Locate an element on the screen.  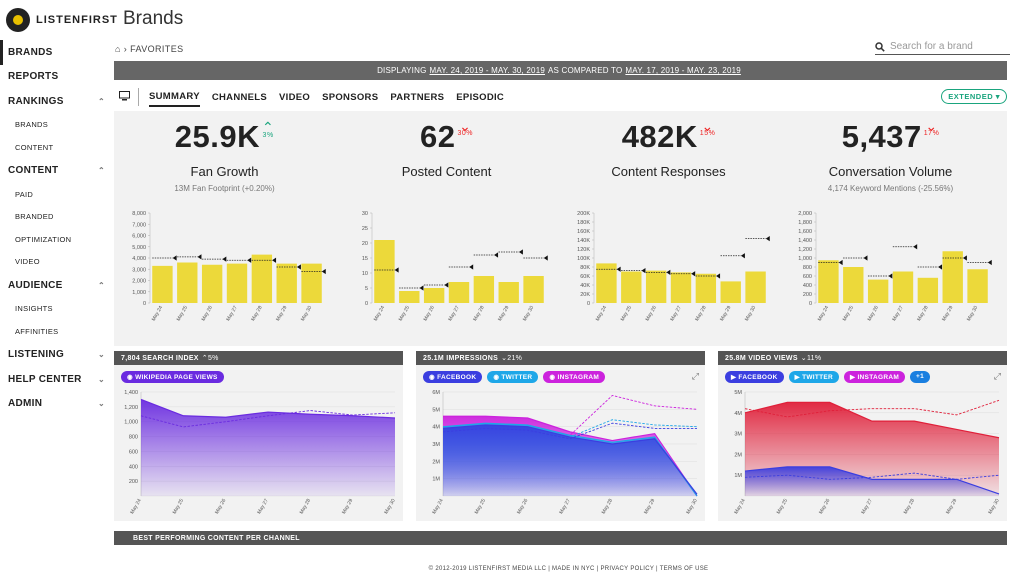
home-icon: ⌂ is located at coordinates (118, 49).